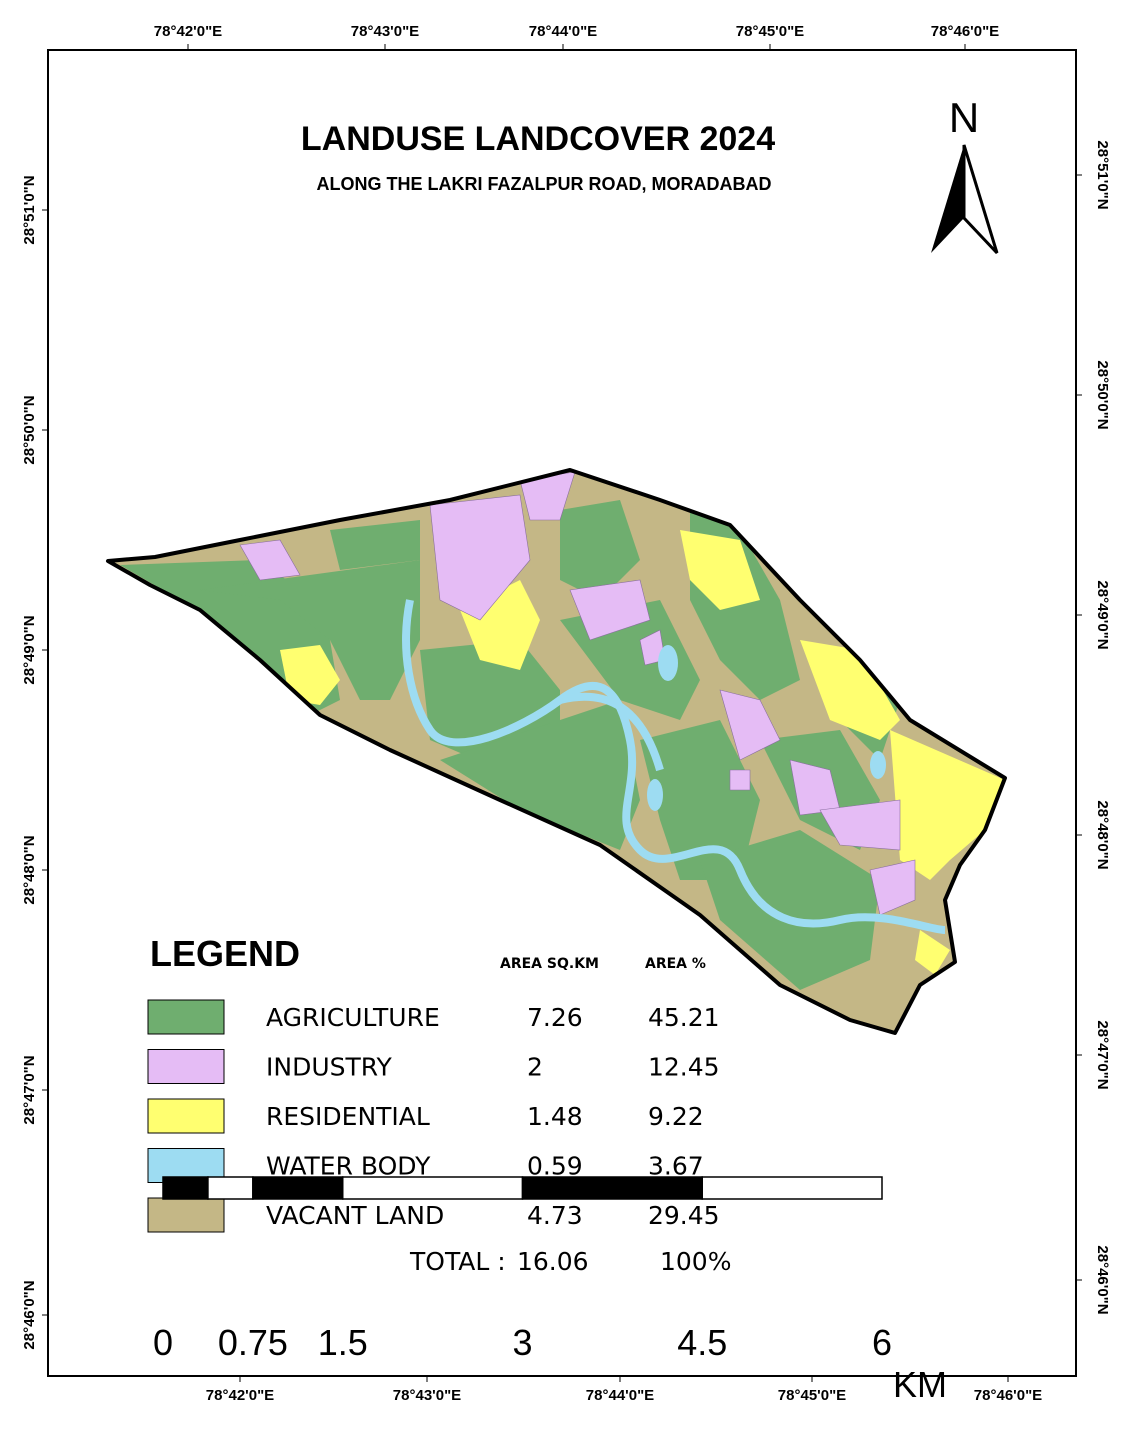 This screenshot has width=1122, height=1452. Describe the element at coordinates (348, 1166) in the screenshot. I see `legend-name: WATER BODY` at that location.